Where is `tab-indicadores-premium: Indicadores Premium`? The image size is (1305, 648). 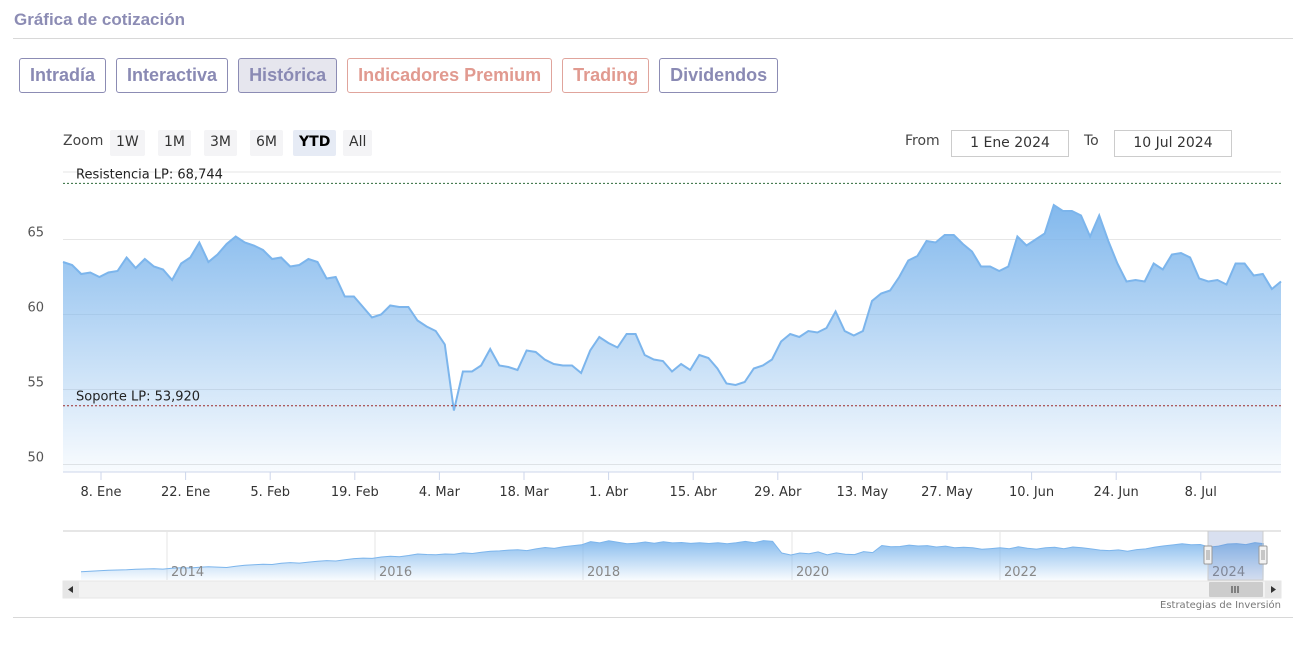
tab-indicadores-premium: Indicadores Premium is located at coordinates (450, 75).